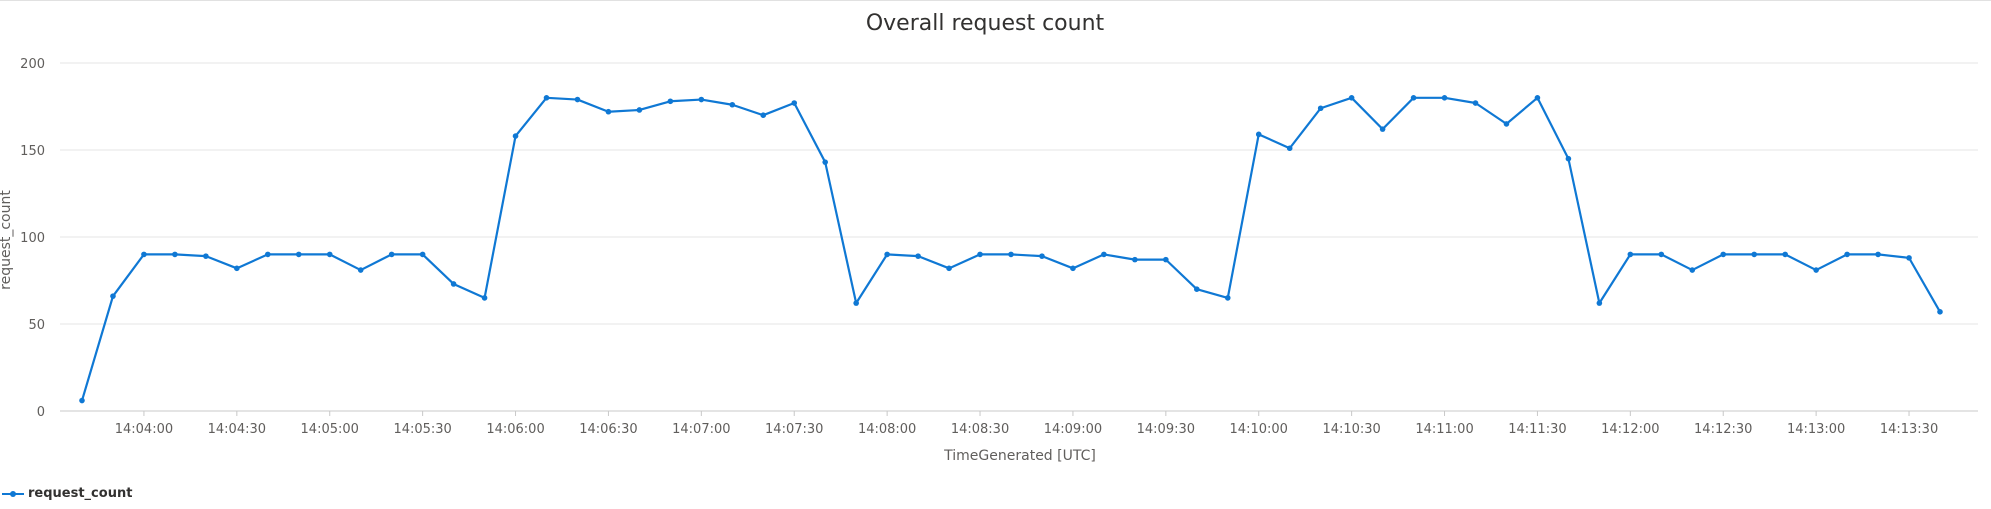 Image resolution: width=1991 pixels, height=509 pixels. I want to click on x-axis-title: TimeGenerated [UTC], so click(1019, 456).